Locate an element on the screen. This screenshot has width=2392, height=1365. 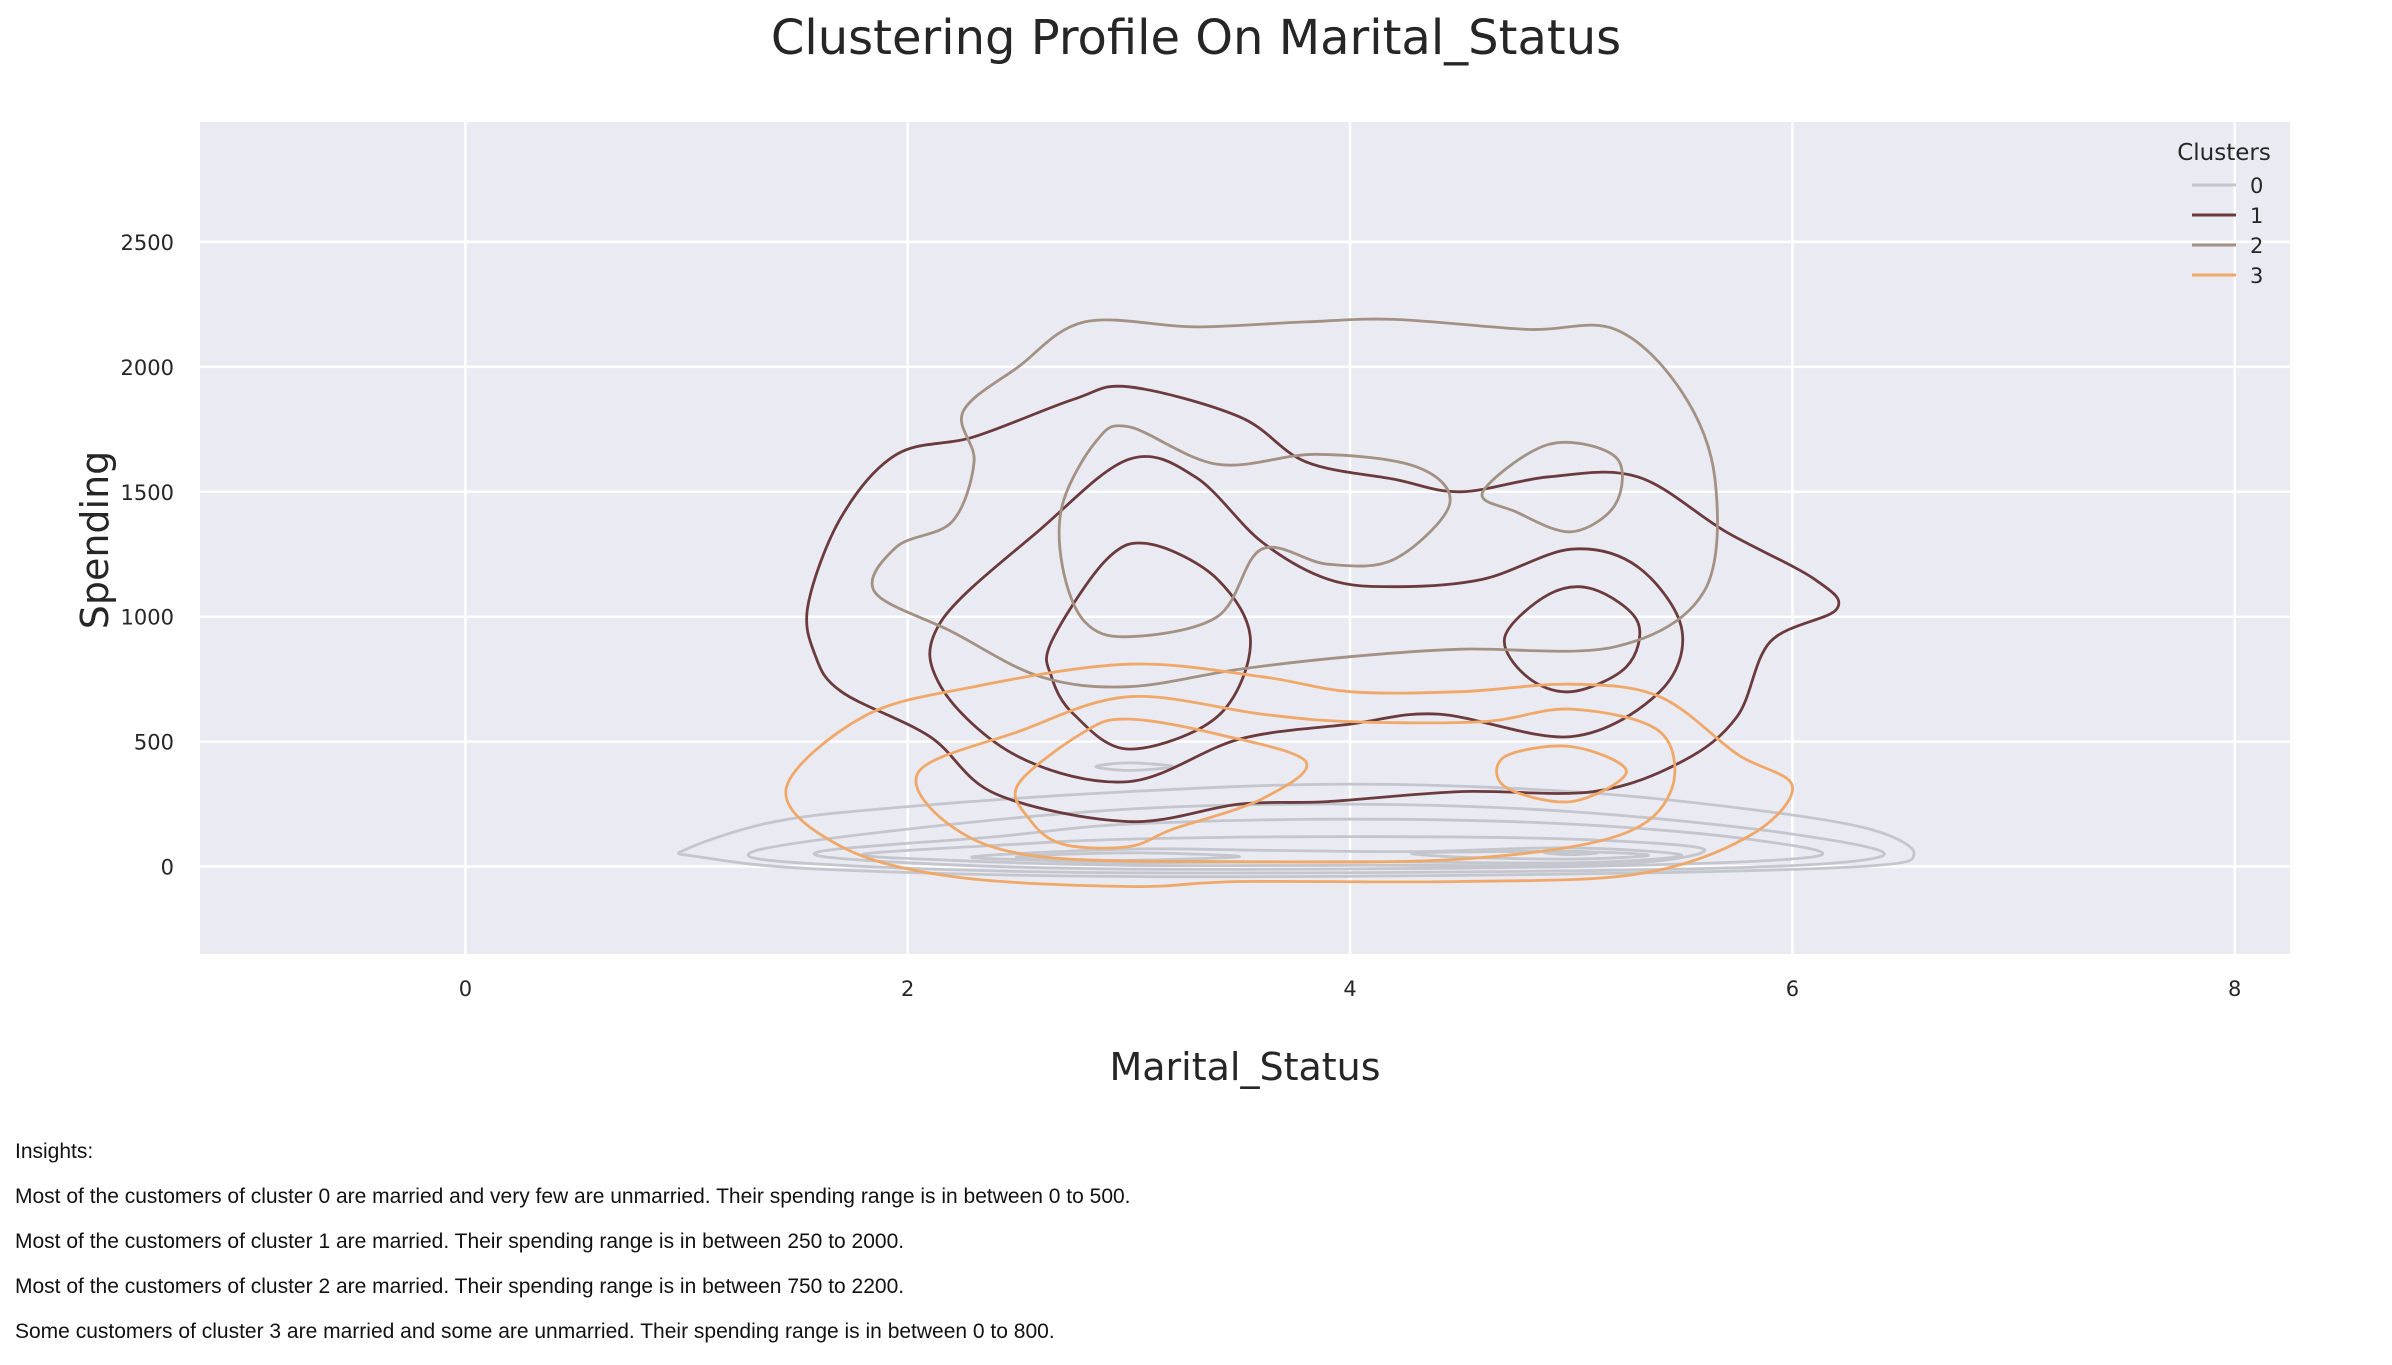
y-tick-label: 1500 is located at coordinates (147, 493).